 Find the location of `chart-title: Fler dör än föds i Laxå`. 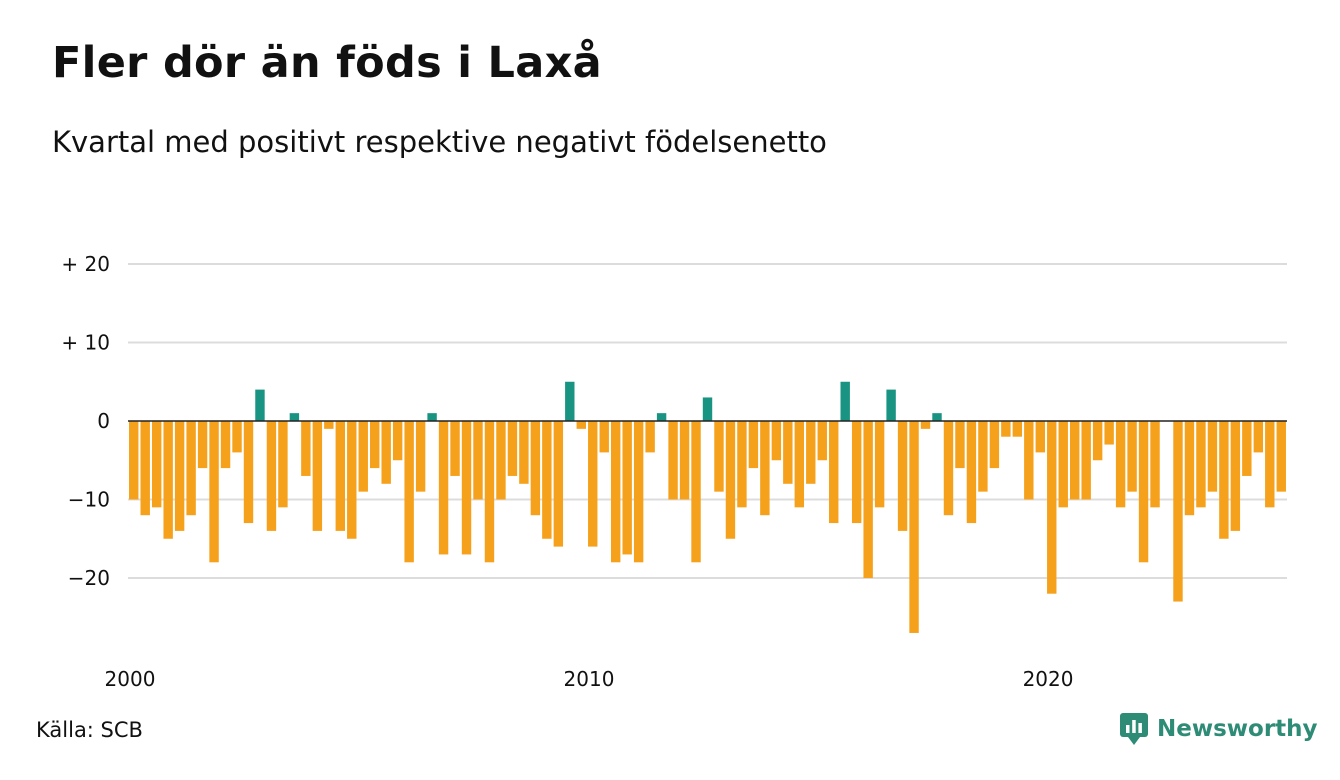

chart-title: Fler dör än föds i Laxå is located at coordinates (327, 63).